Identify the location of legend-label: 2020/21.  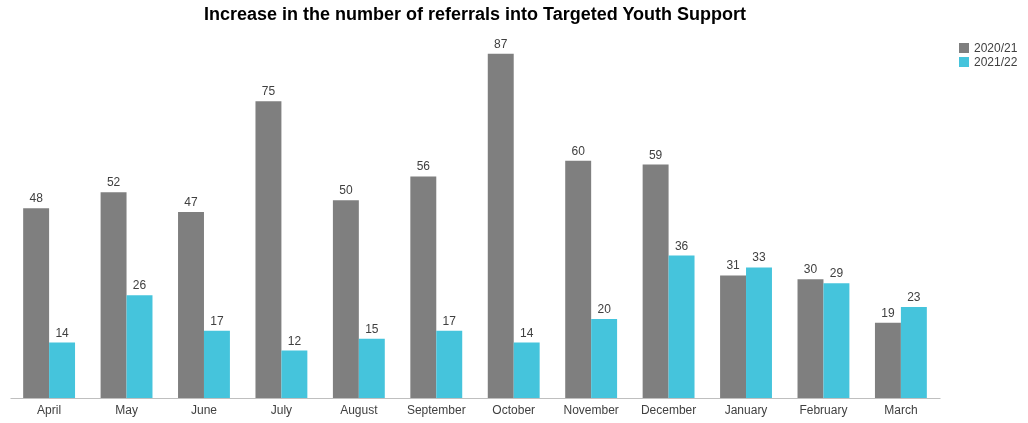
(996, 48).